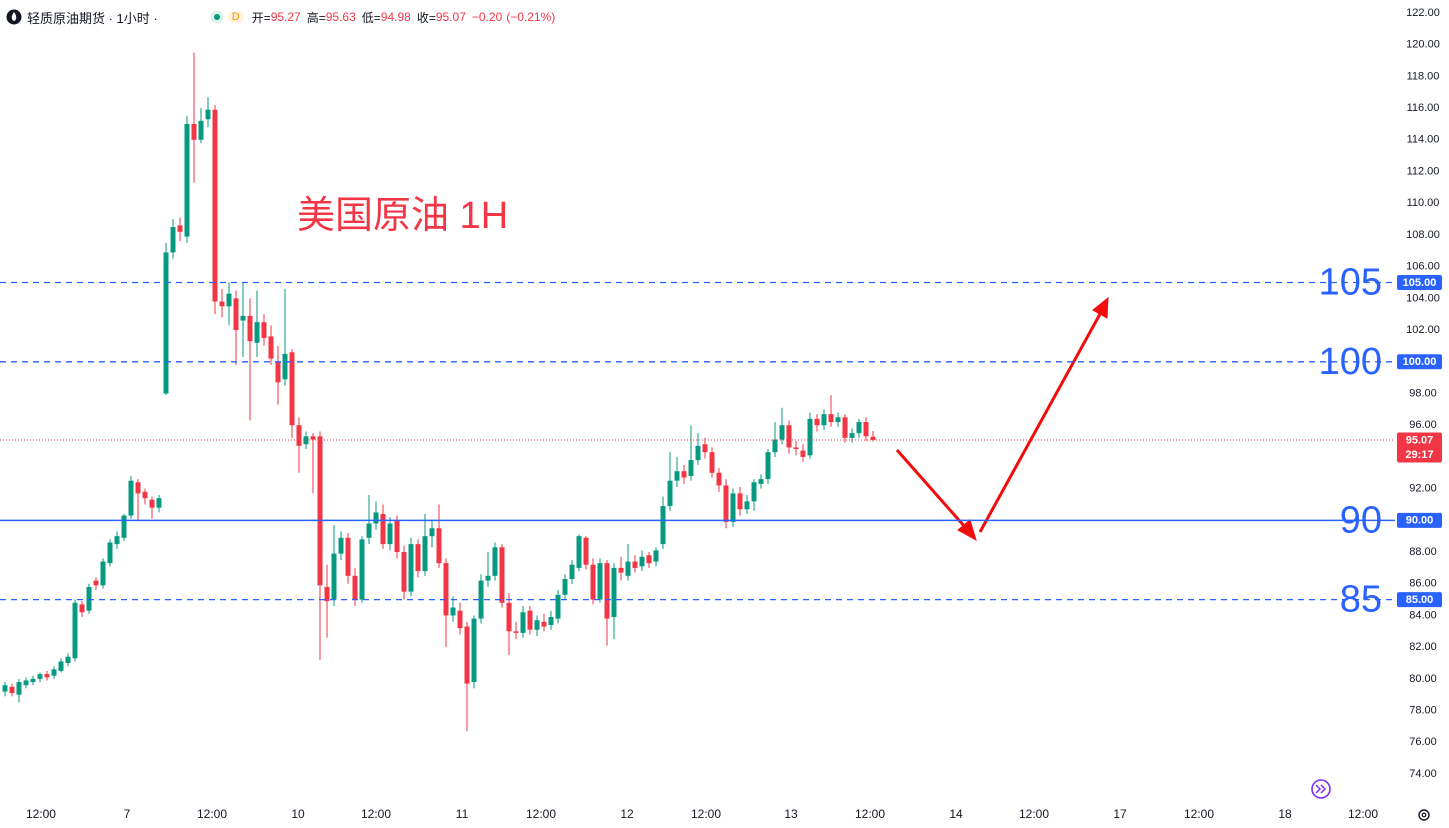 This screenshot has height=828, width=1449. I want to click on open-label: 开=, so click(261, 17).